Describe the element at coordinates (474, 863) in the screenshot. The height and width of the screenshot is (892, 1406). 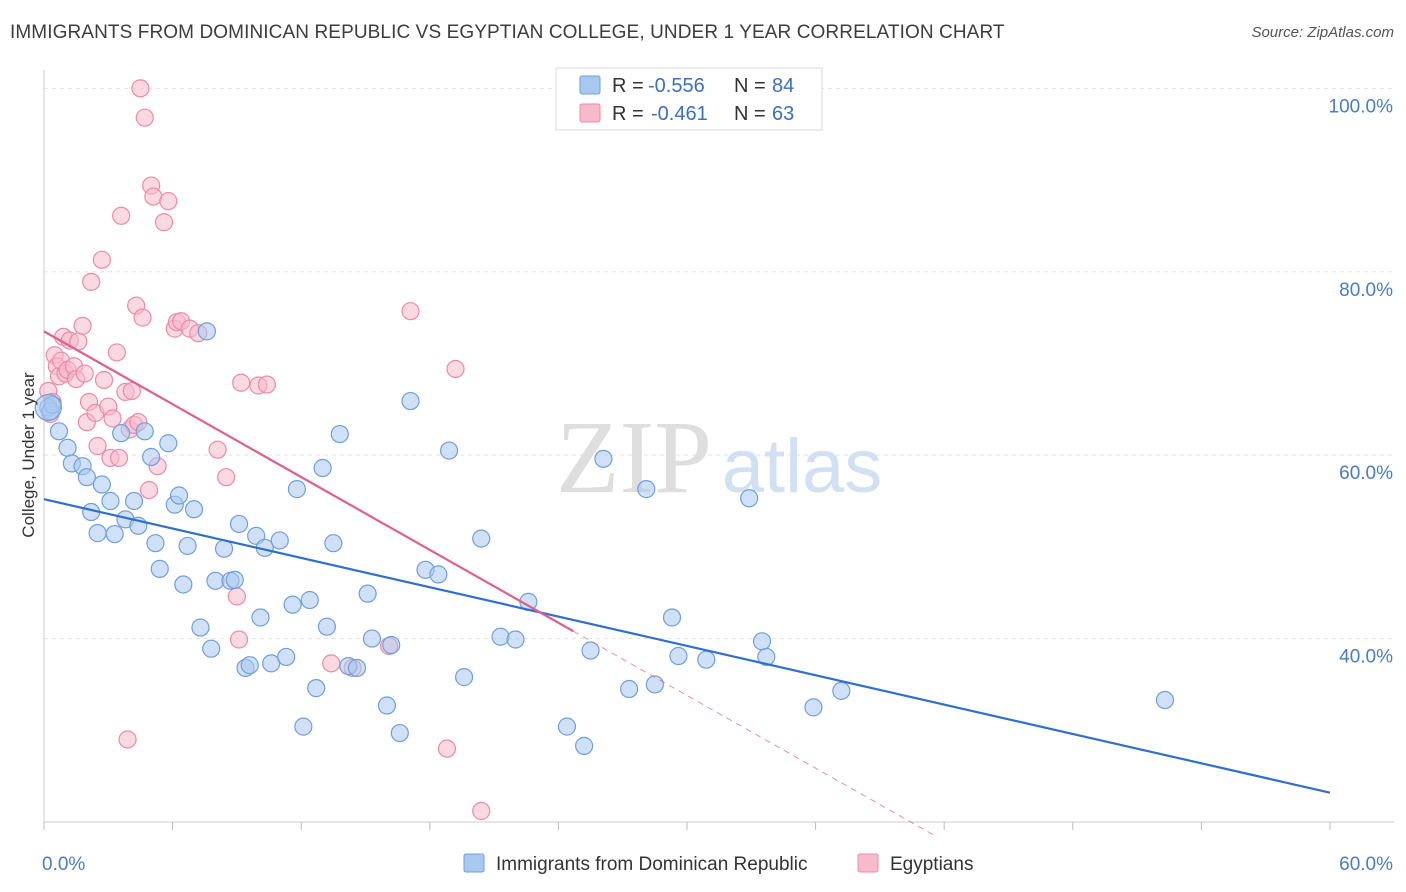
I see `bottom-legend-swatch-blue` at that location.